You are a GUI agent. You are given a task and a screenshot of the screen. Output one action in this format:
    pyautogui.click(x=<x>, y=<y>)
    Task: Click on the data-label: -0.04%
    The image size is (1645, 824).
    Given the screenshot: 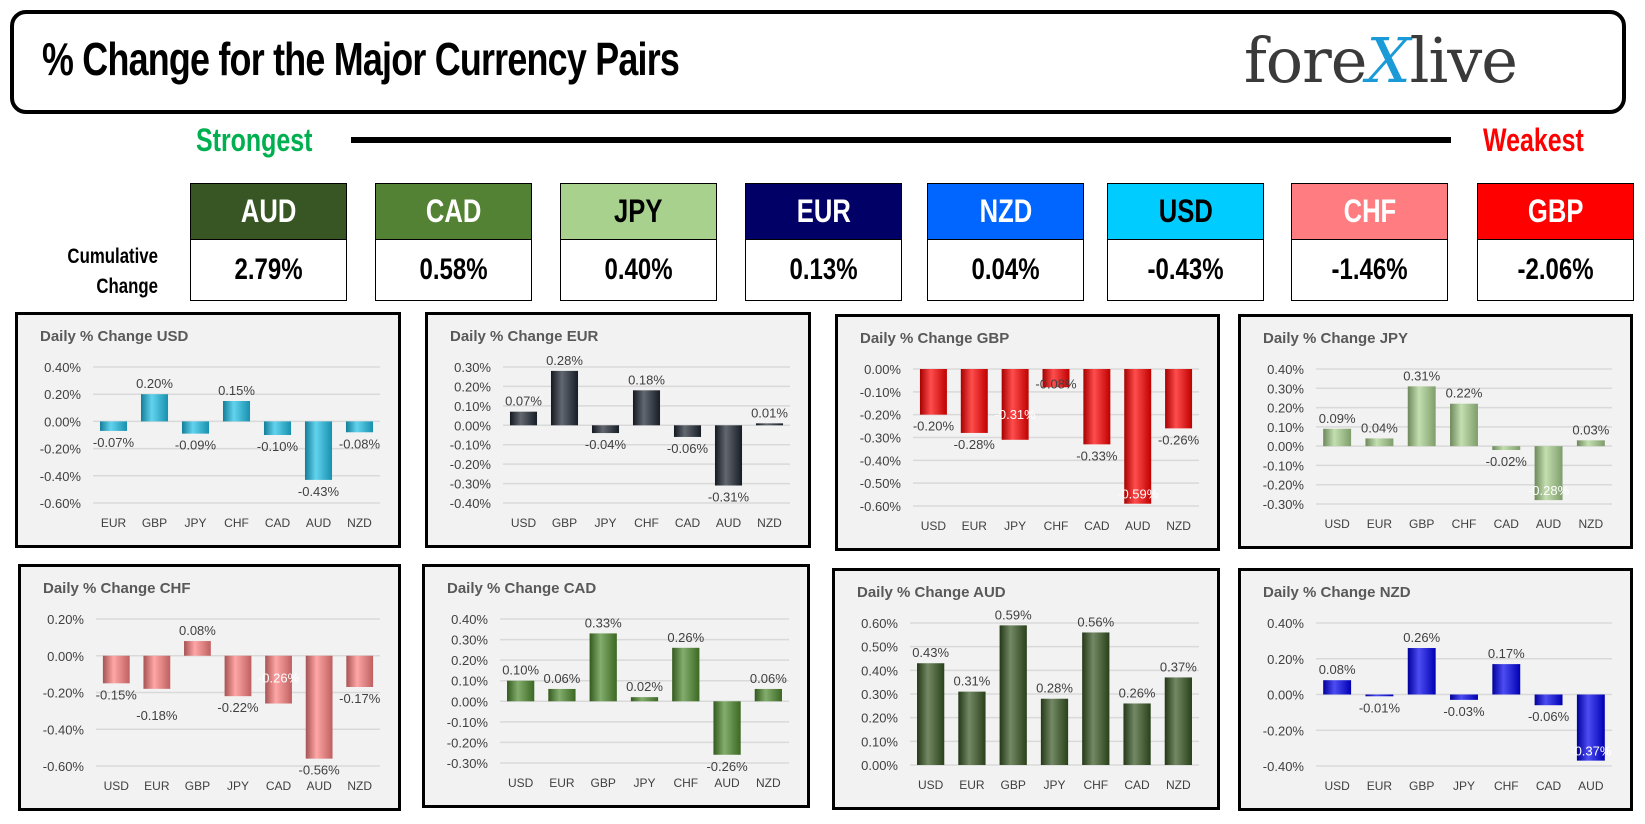 What is the action you would take?
    pyautogui.click(x=606, y=444)
    